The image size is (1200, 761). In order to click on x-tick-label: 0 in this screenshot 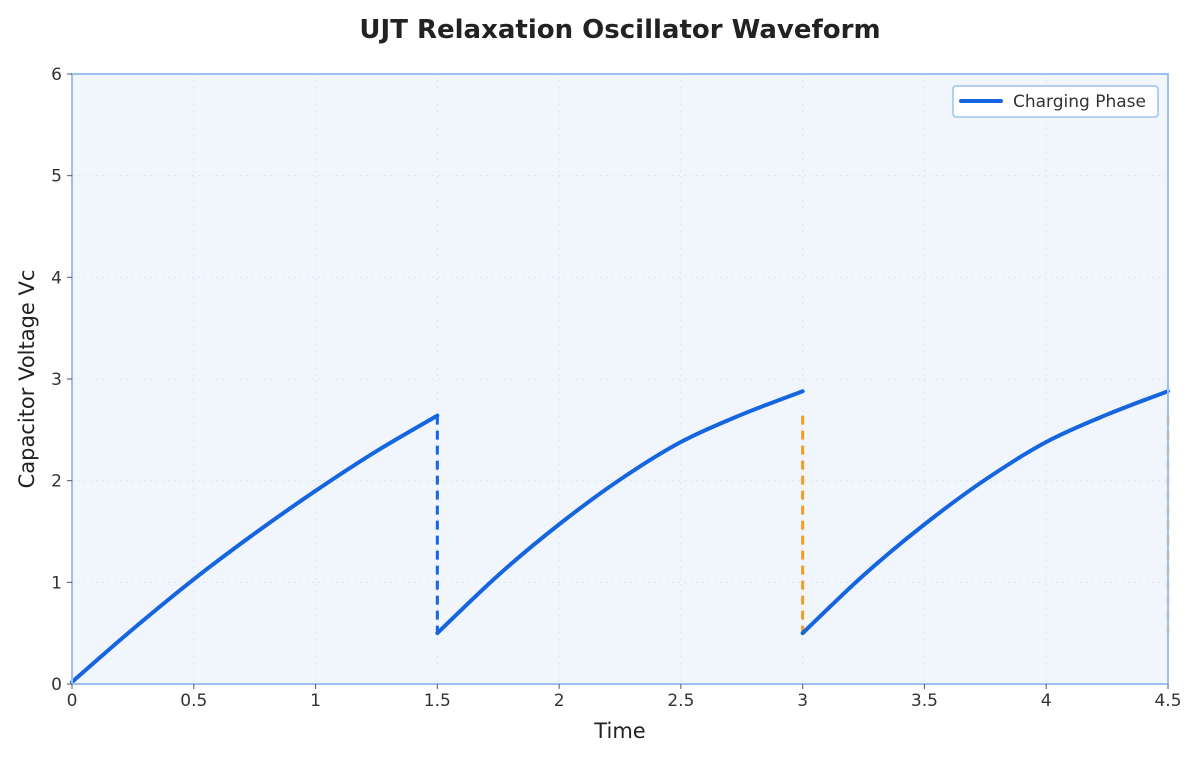, I will do `click(72, 701)`.